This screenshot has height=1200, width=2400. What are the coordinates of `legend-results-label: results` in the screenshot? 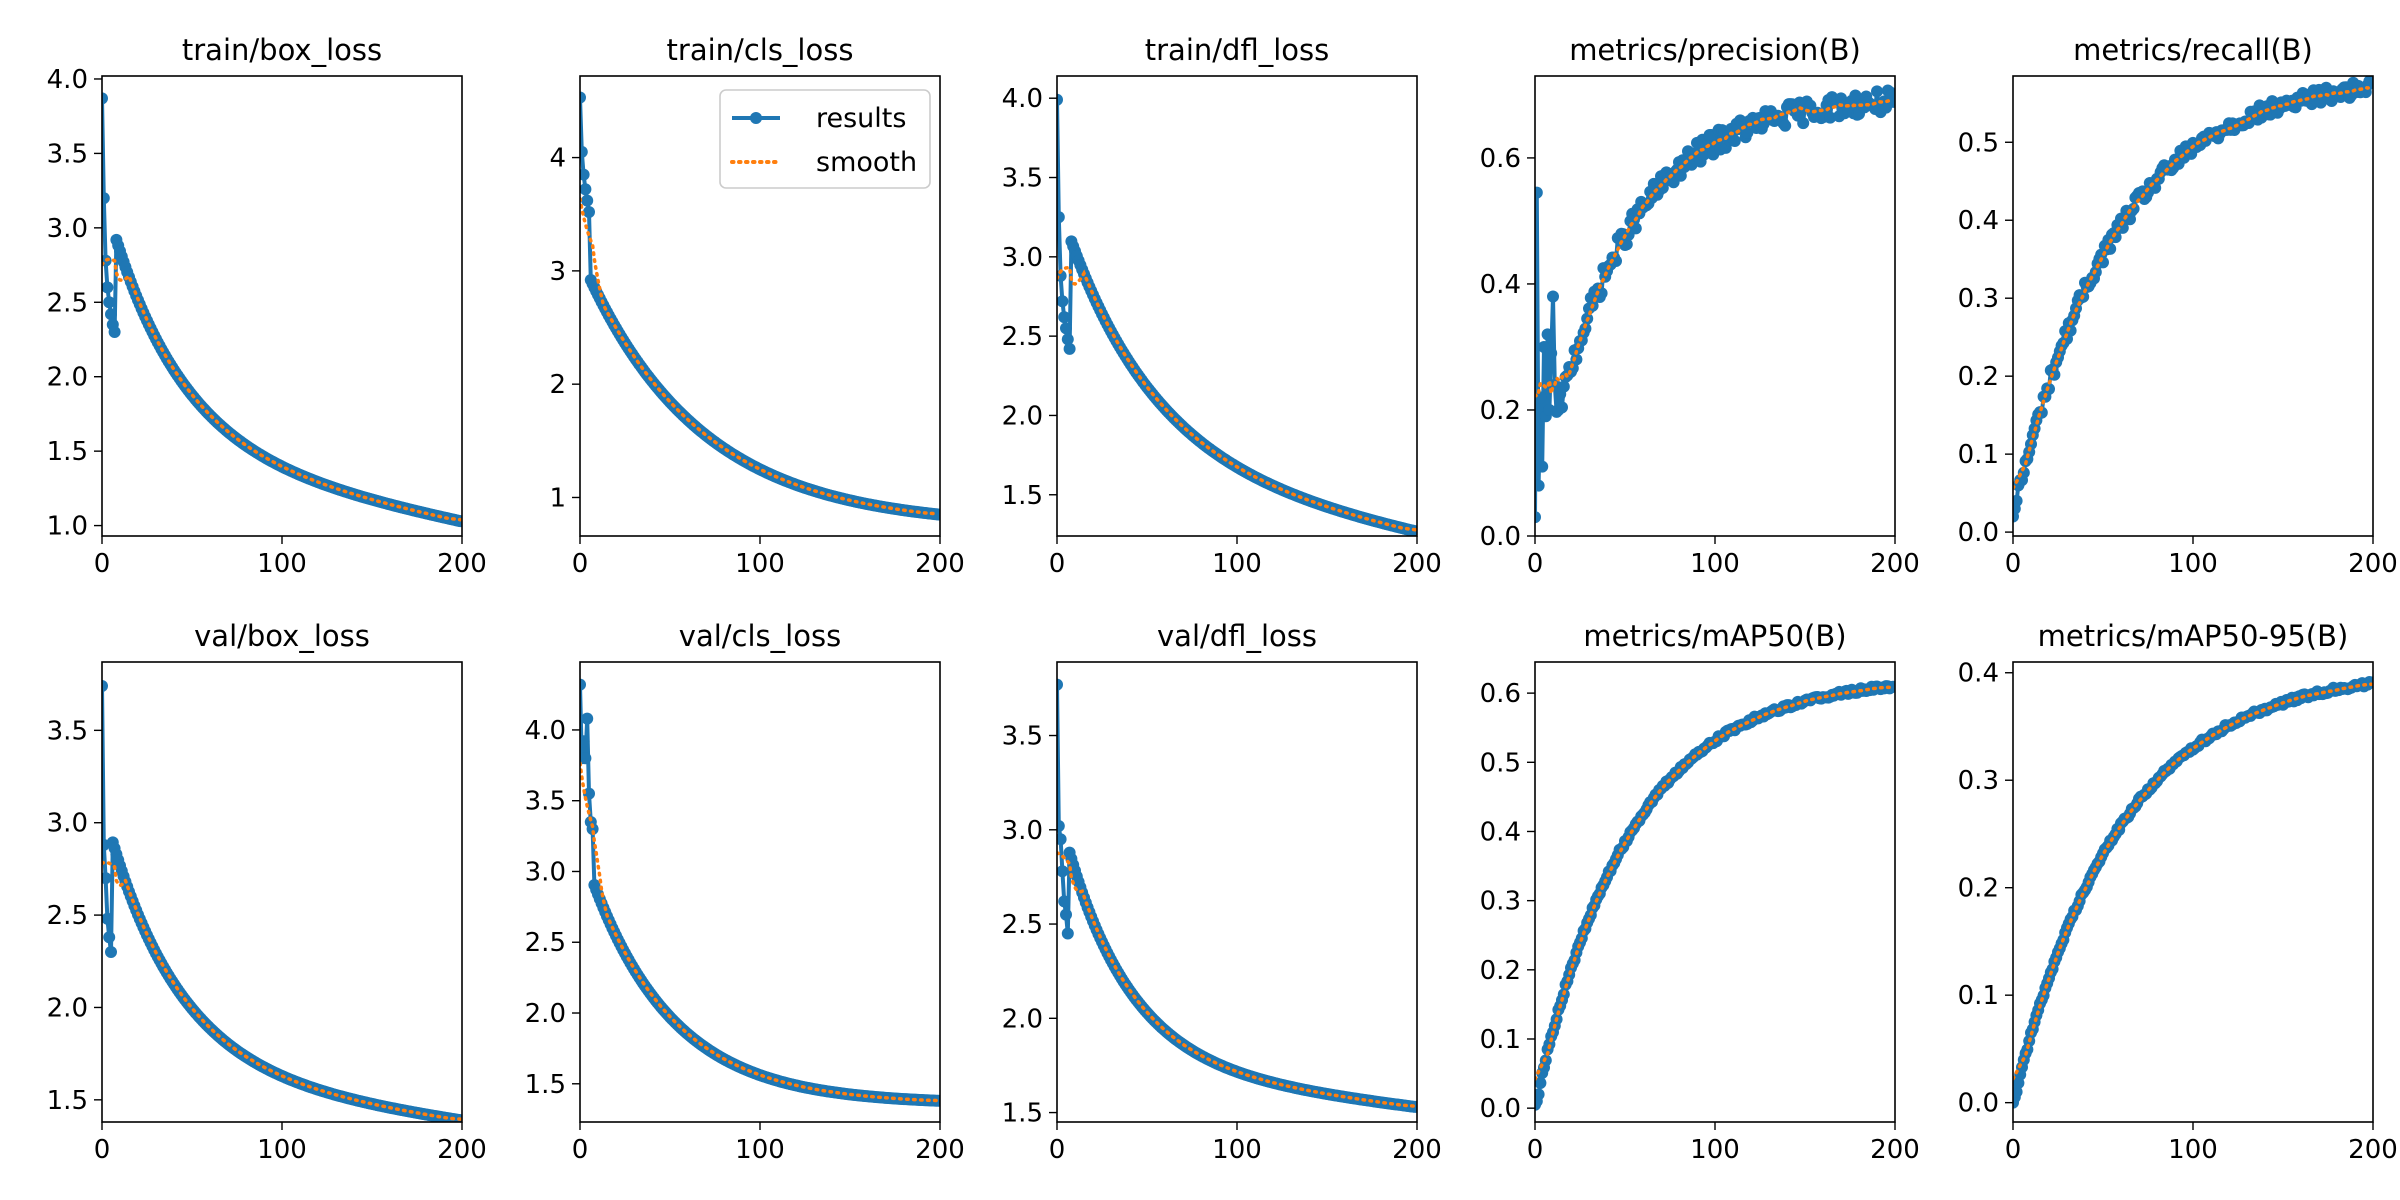 It's located at (861, 118).